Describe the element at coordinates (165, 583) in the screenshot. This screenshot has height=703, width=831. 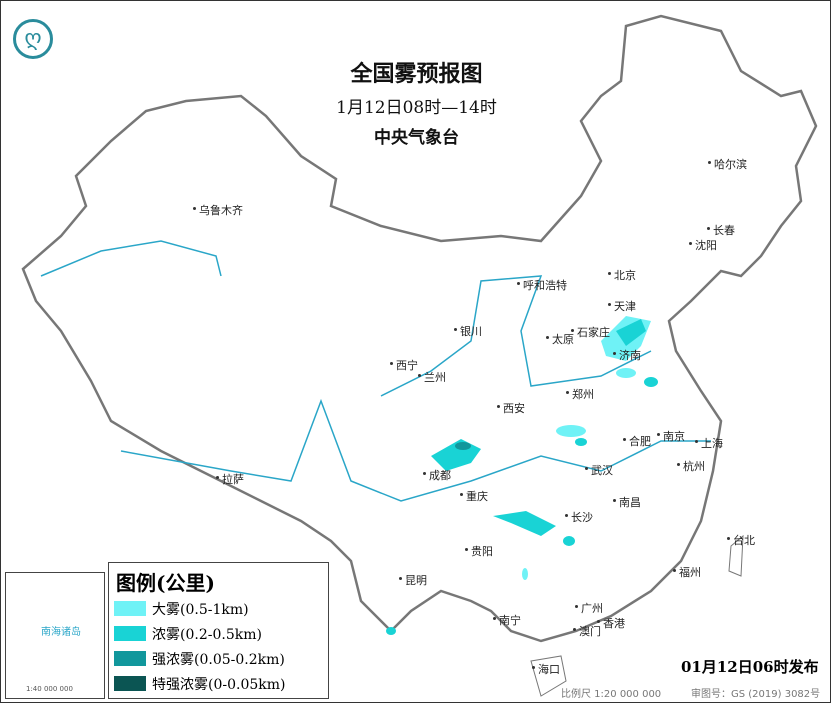
I see `legend-title: 图例(公里)` at that location.